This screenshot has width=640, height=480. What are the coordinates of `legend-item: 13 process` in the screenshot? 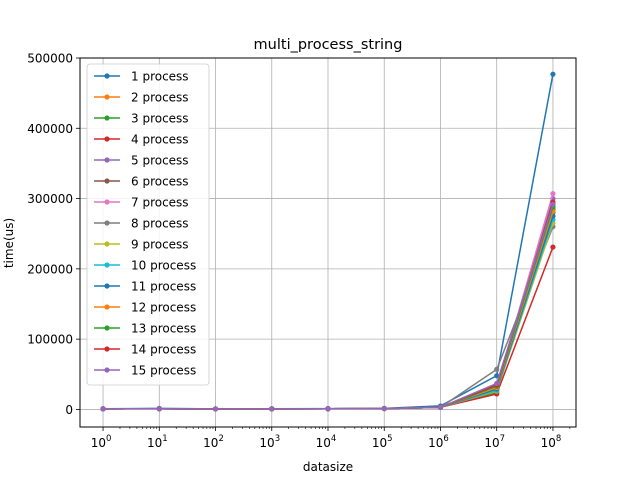 It's located at (145, 329).